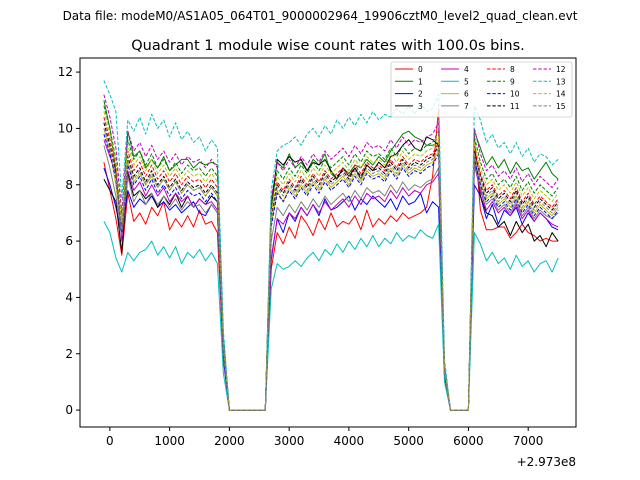 This screenshot has width=640, height=480. I want to click on legend-label-4: 4, so click(466, 69).